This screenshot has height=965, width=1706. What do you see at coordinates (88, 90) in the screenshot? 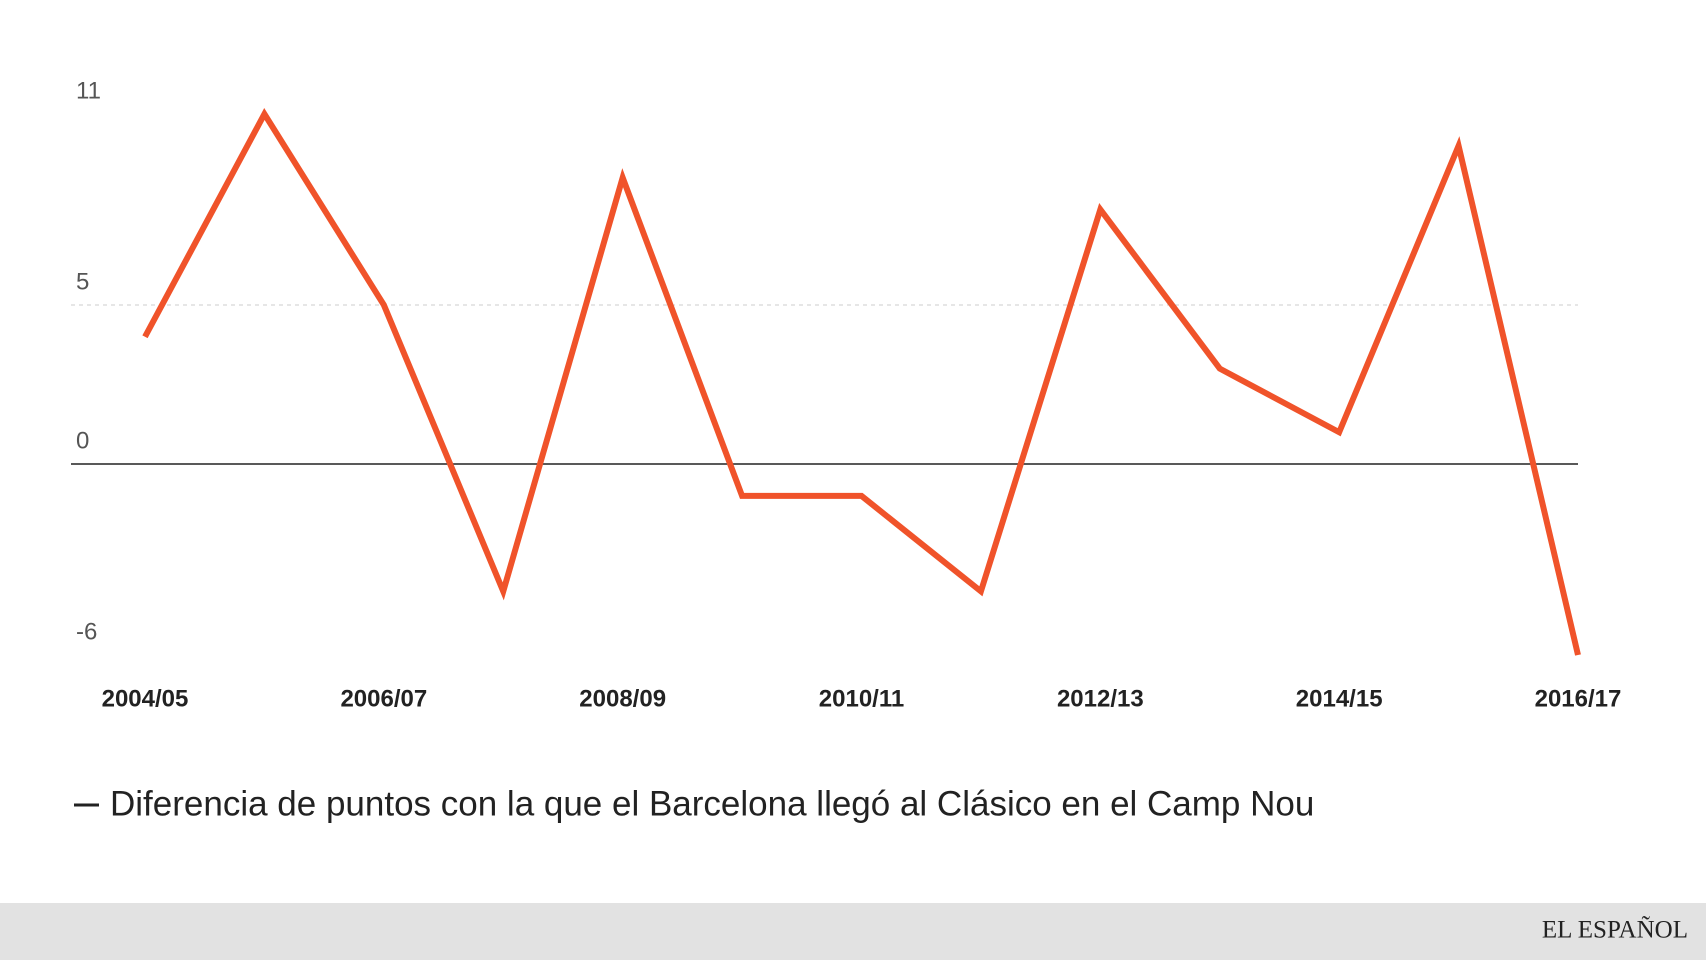
I see `y-tick-label: 11` at bounding box center [88, 90].